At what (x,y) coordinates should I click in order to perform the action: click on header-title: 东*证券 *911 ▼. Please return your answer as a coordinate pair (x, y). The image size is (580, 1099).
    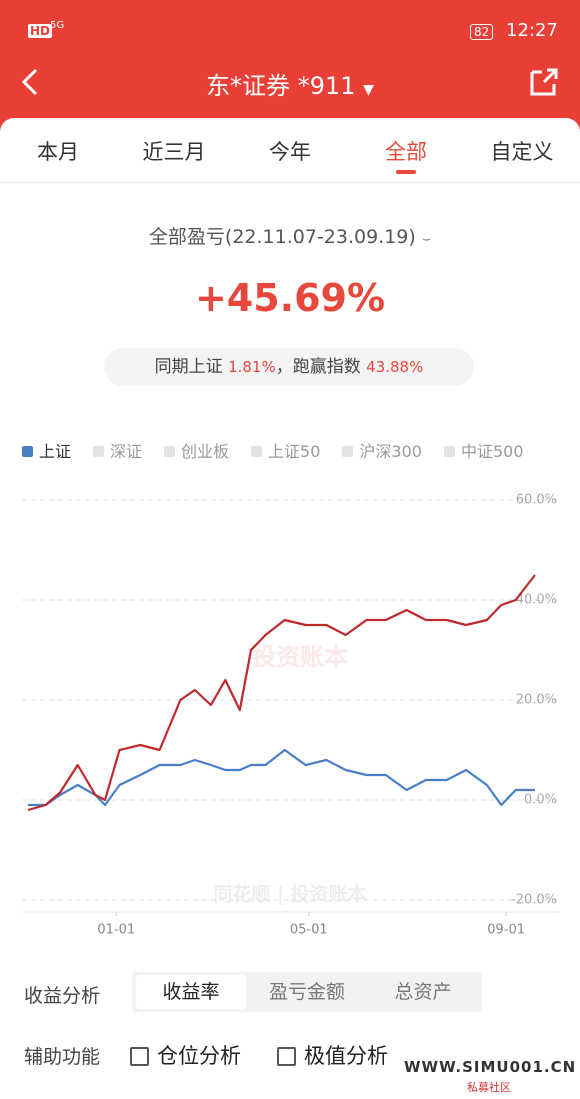
    Looking at the image, I should click on (290, 86).